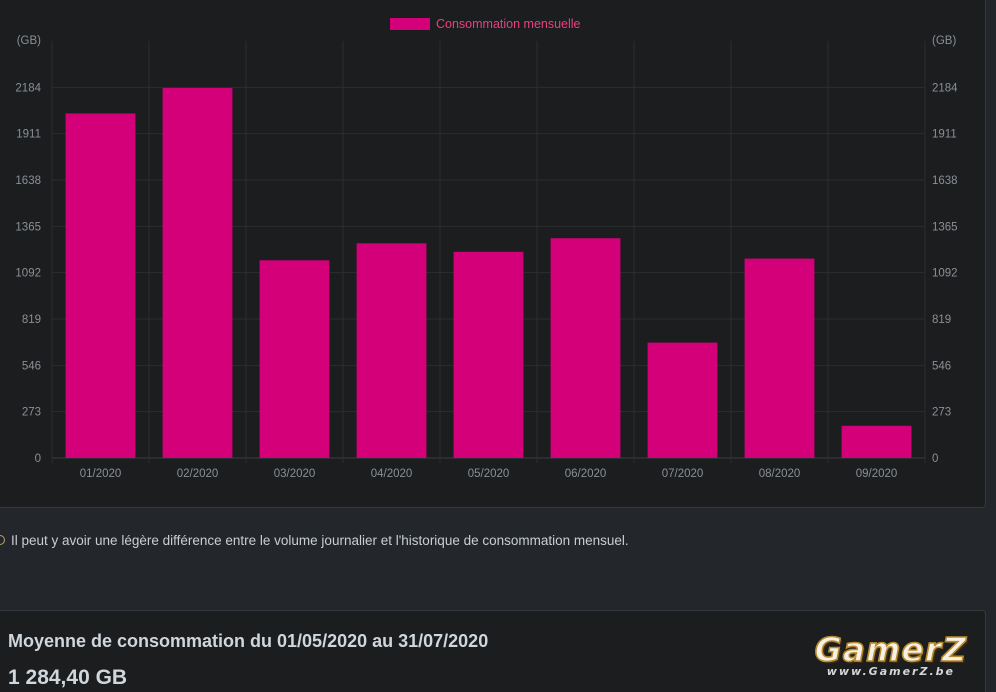 The image size is (996, 692). What do you see at coordinates (198, 474) in the screenshot?
I see `x-tick-label: 02/2020` at bounding box center [198, 474].